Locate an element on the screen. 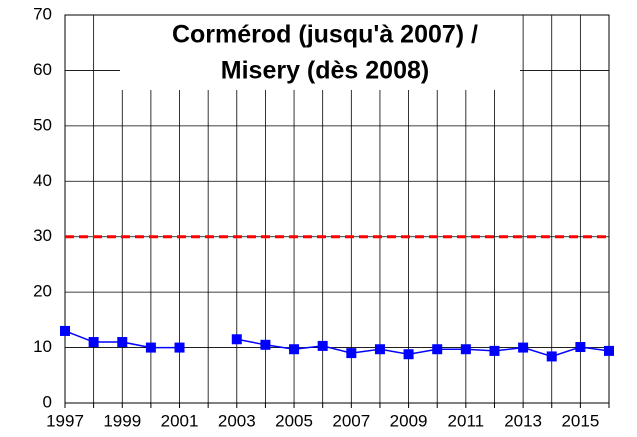 The width and height of the screenshot is (637, 437). chart-title: Misery (dès 2008) is located at coordinates (325, 71).